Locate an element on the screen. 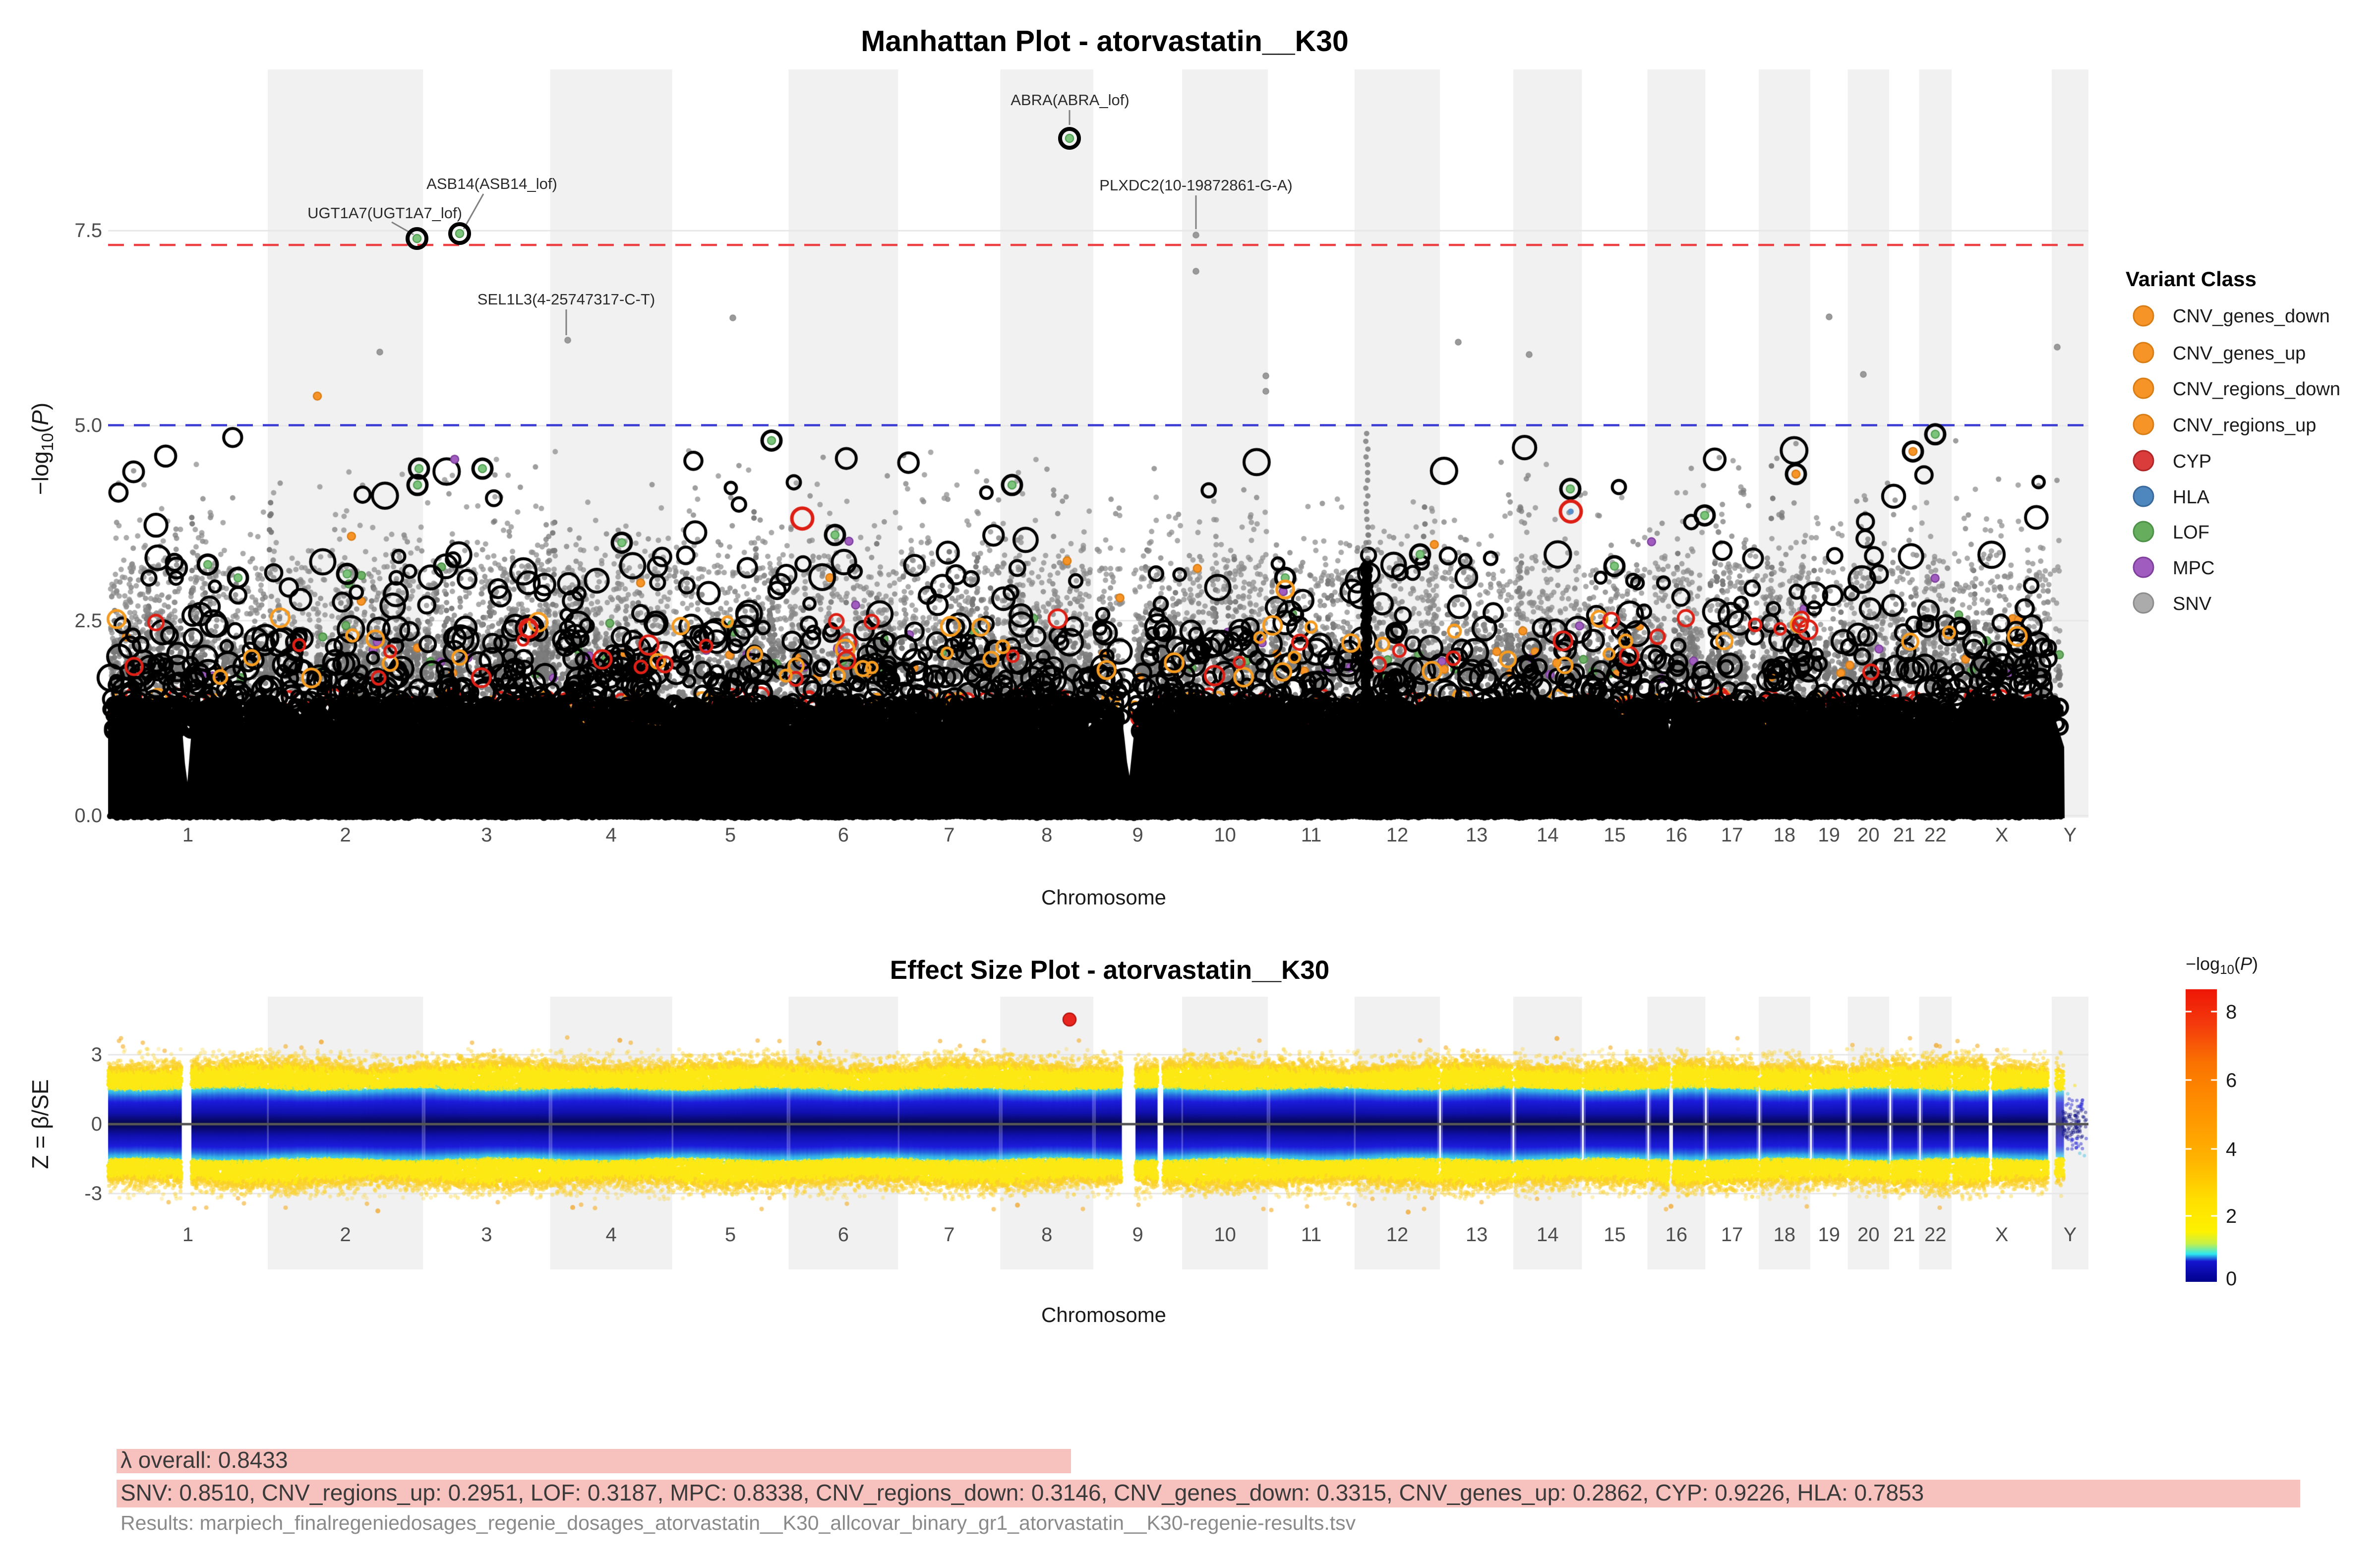 The image size is (2380, 1562). svg-text: UGT1A7(UGT1A7_lof) is located at coordinates (384, 213).